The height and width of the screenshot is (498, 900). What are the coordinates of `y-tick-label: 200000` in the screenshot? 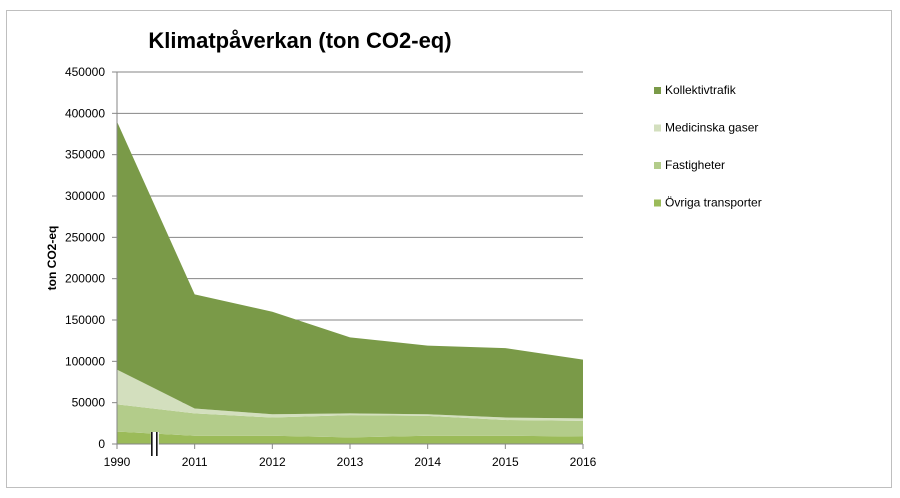 It's located at (85, 279).